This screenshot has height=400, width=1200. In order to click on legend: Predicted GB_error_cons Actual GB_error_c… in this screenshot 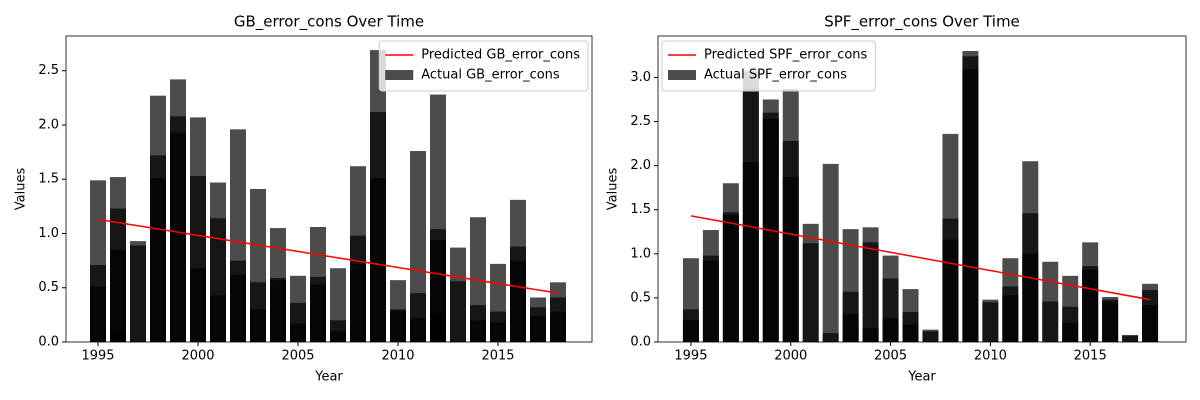, I will do `click(483, 66)`.